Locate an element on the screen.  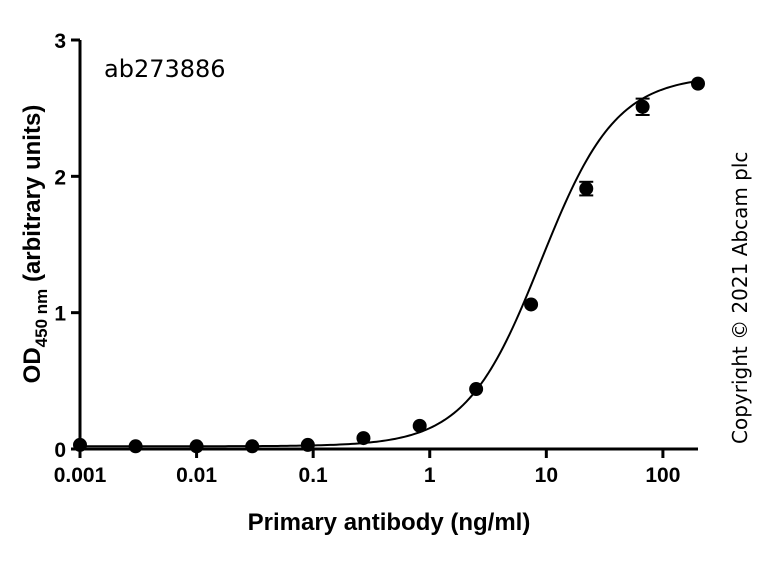
y-tick-label: 0 is located at coordinates (60, 450).